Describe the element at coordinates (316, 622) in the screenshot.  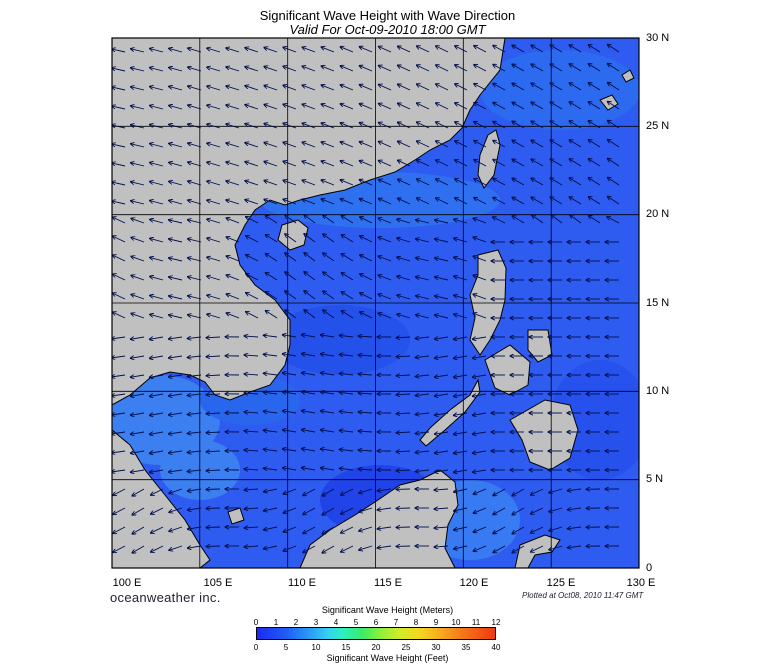
I see `colorbar-tick-meters: 3` at that location.